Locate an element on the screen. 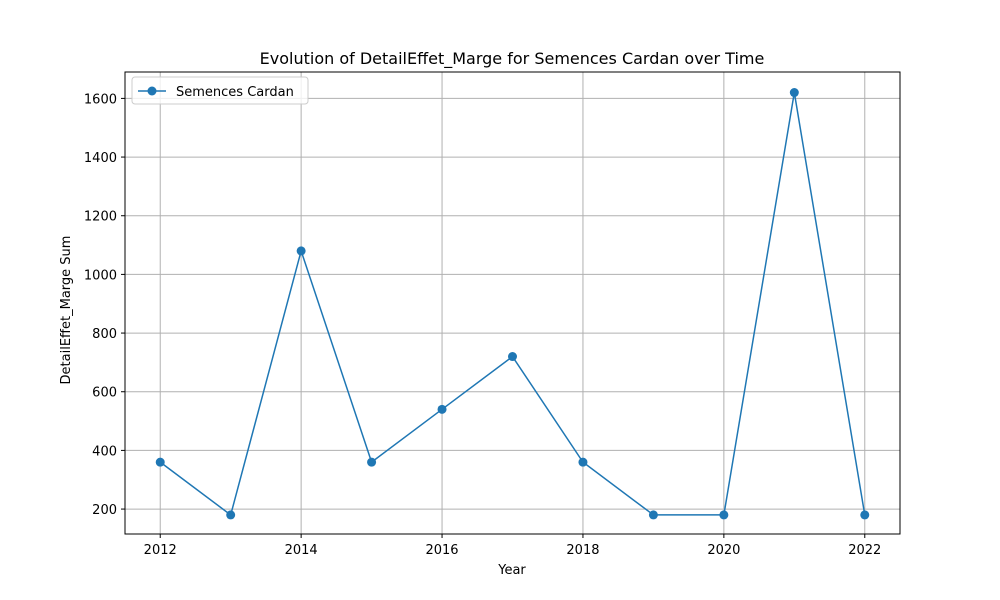  y-tick-label: 800 is located at coordinates (104, 334).